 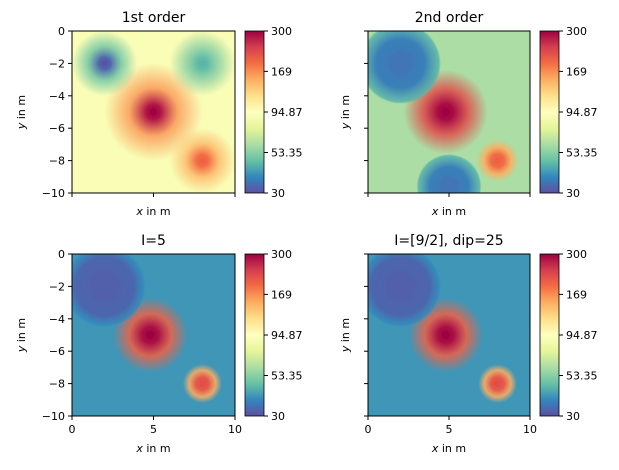 I want to click on field-anomaly, so click(x=449, y=173).